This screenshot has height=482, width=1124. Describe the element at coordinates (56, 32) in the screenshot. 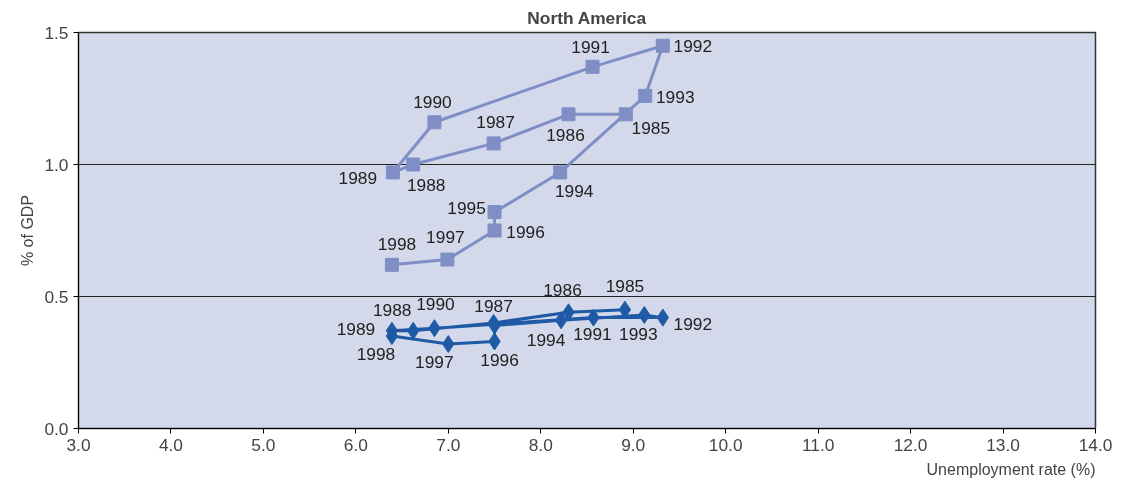

I see `y-tick-label: 1.5` at that location.